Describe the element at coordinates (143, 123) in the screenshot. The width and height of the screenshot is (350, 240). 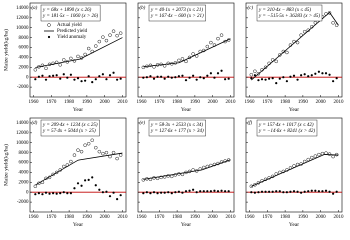
I see `panel-label: (e)` at that location.